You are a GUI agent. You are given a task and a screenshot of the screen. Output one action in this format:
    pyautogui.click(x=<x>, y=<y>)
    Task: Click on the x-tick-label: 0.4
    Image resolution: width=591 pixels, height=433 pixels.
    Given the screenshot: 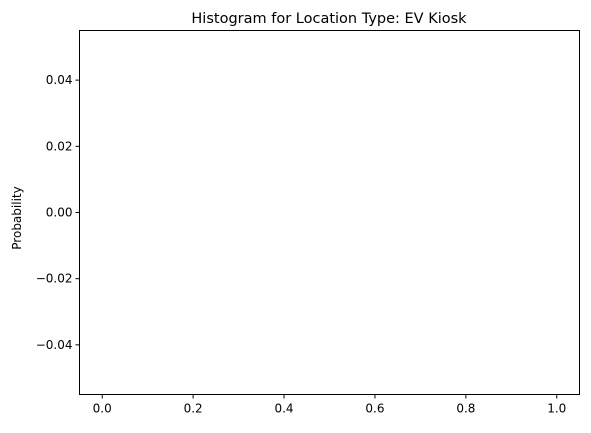 What is the action you would take?
    pyautogui.click(x=283, y=409)
    